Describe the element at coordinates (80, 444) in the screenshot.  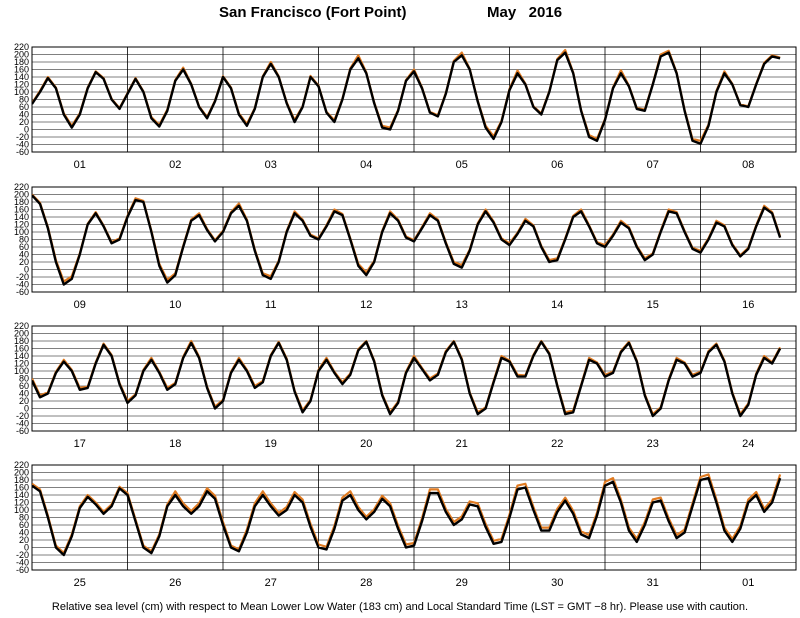
I see `day-label: 17` at that location.